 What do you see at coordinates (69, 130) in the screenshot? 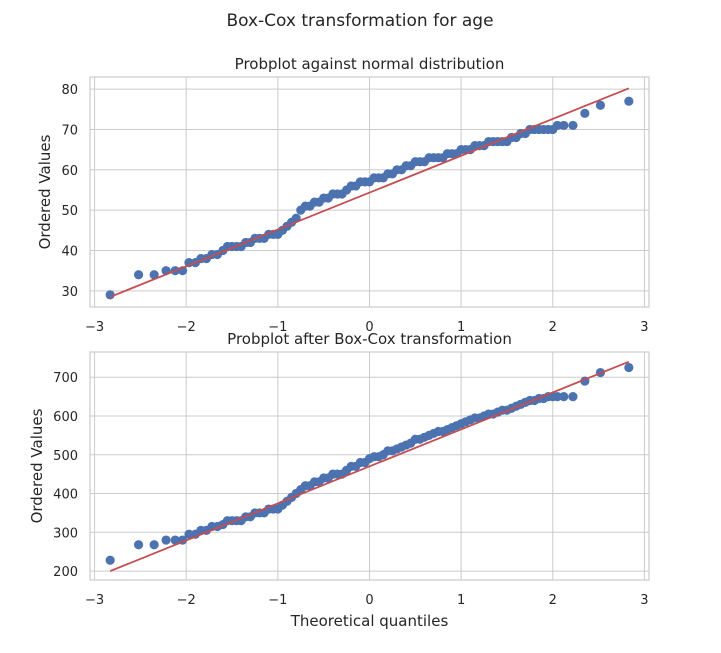
I see `y-tick-label: 70` at bounding box center [69, 130].